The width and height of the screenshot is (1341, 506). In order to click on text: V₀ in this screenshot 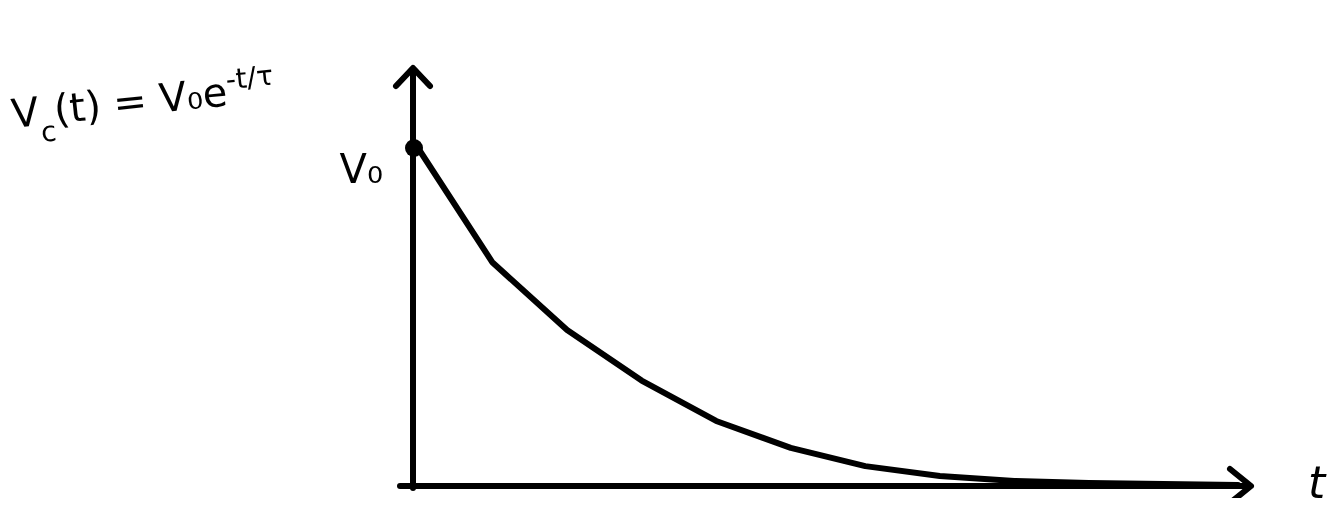, I will do `click(361, 169)`.